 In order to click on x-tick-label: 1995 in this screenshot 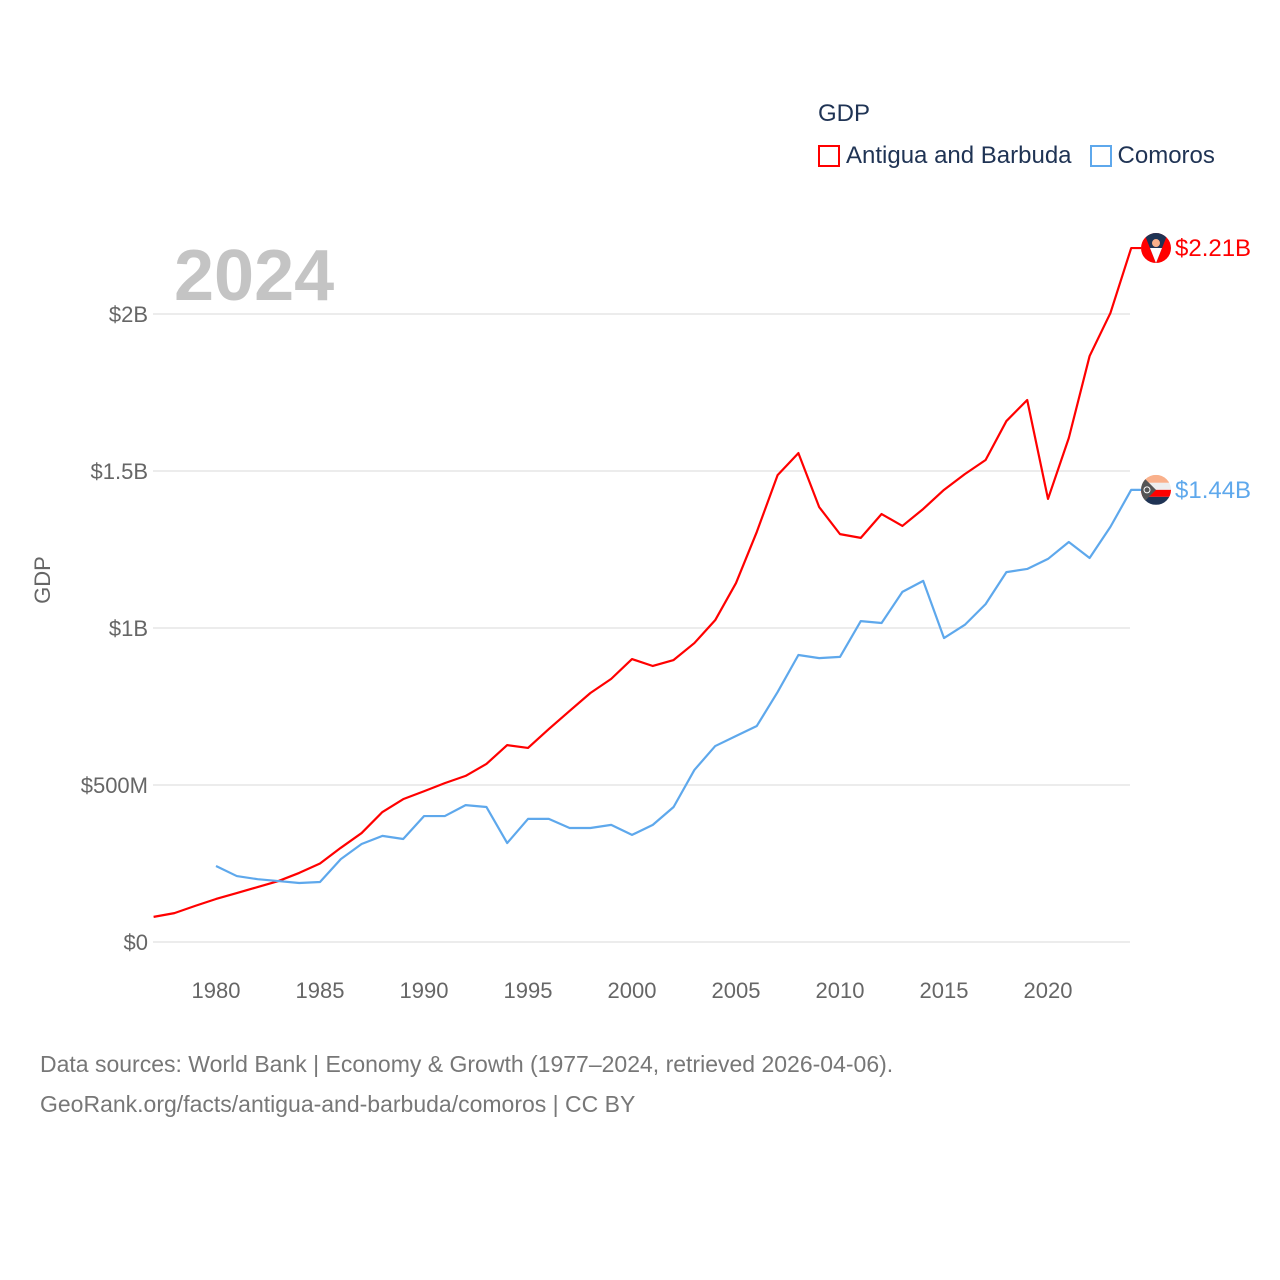, I will do `click(528, 990)`.